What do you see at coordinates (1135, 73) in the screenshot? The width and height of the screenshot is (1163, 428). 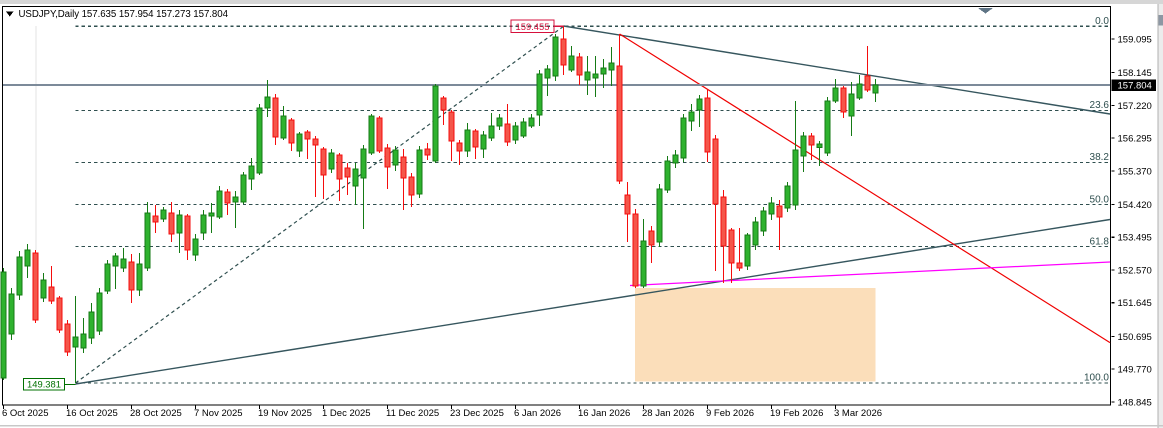 I see `svg-text: 158.145` at bounding box center [1135, 73].